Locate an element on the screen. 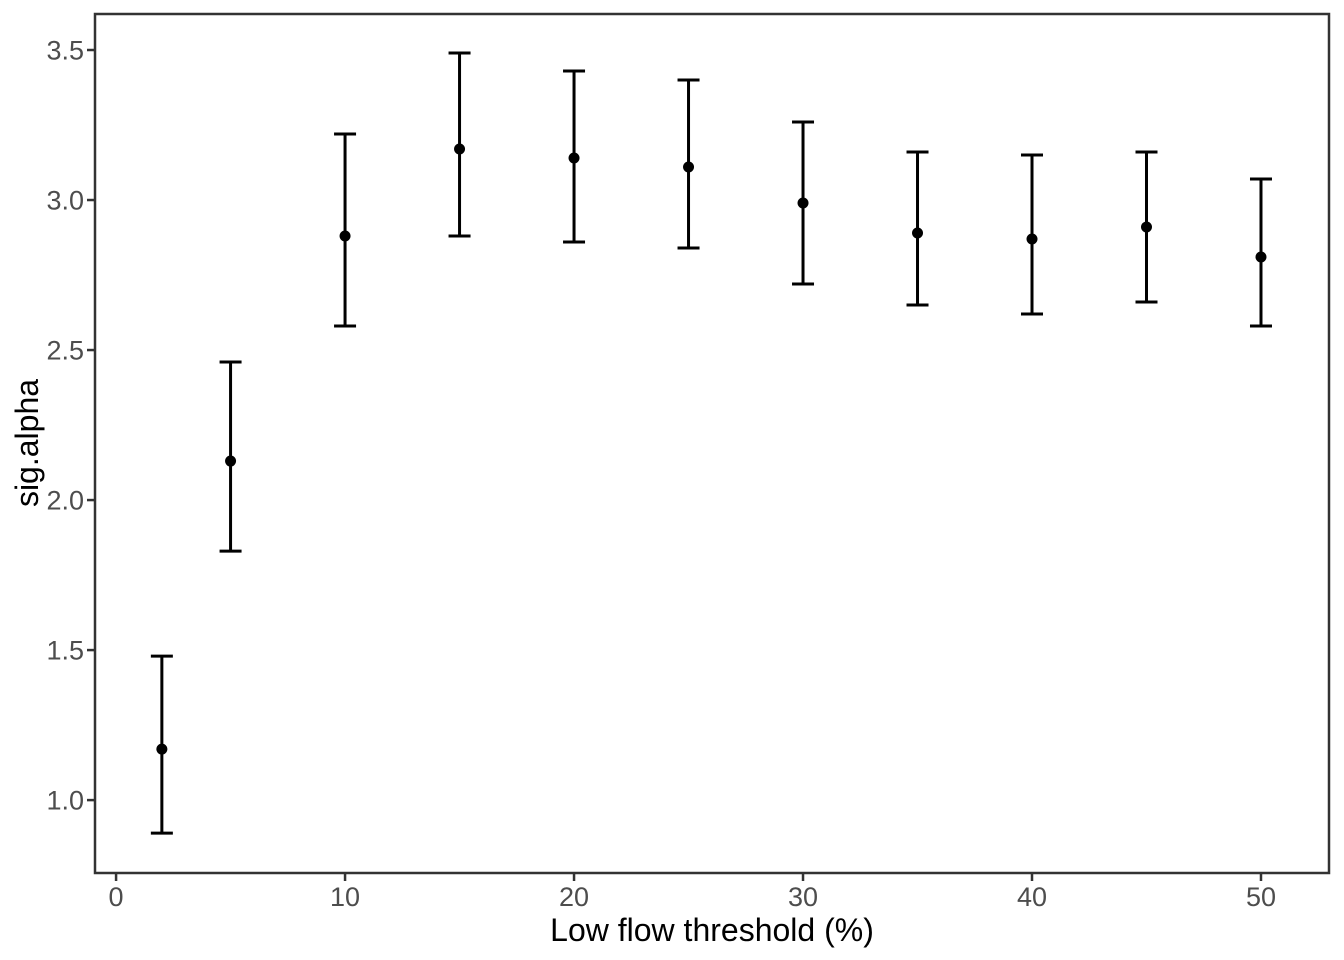 Image resolution: width=1344 pixels, height=960 pixels. x-tick-label: 30 is located at coordinates (803, 897).